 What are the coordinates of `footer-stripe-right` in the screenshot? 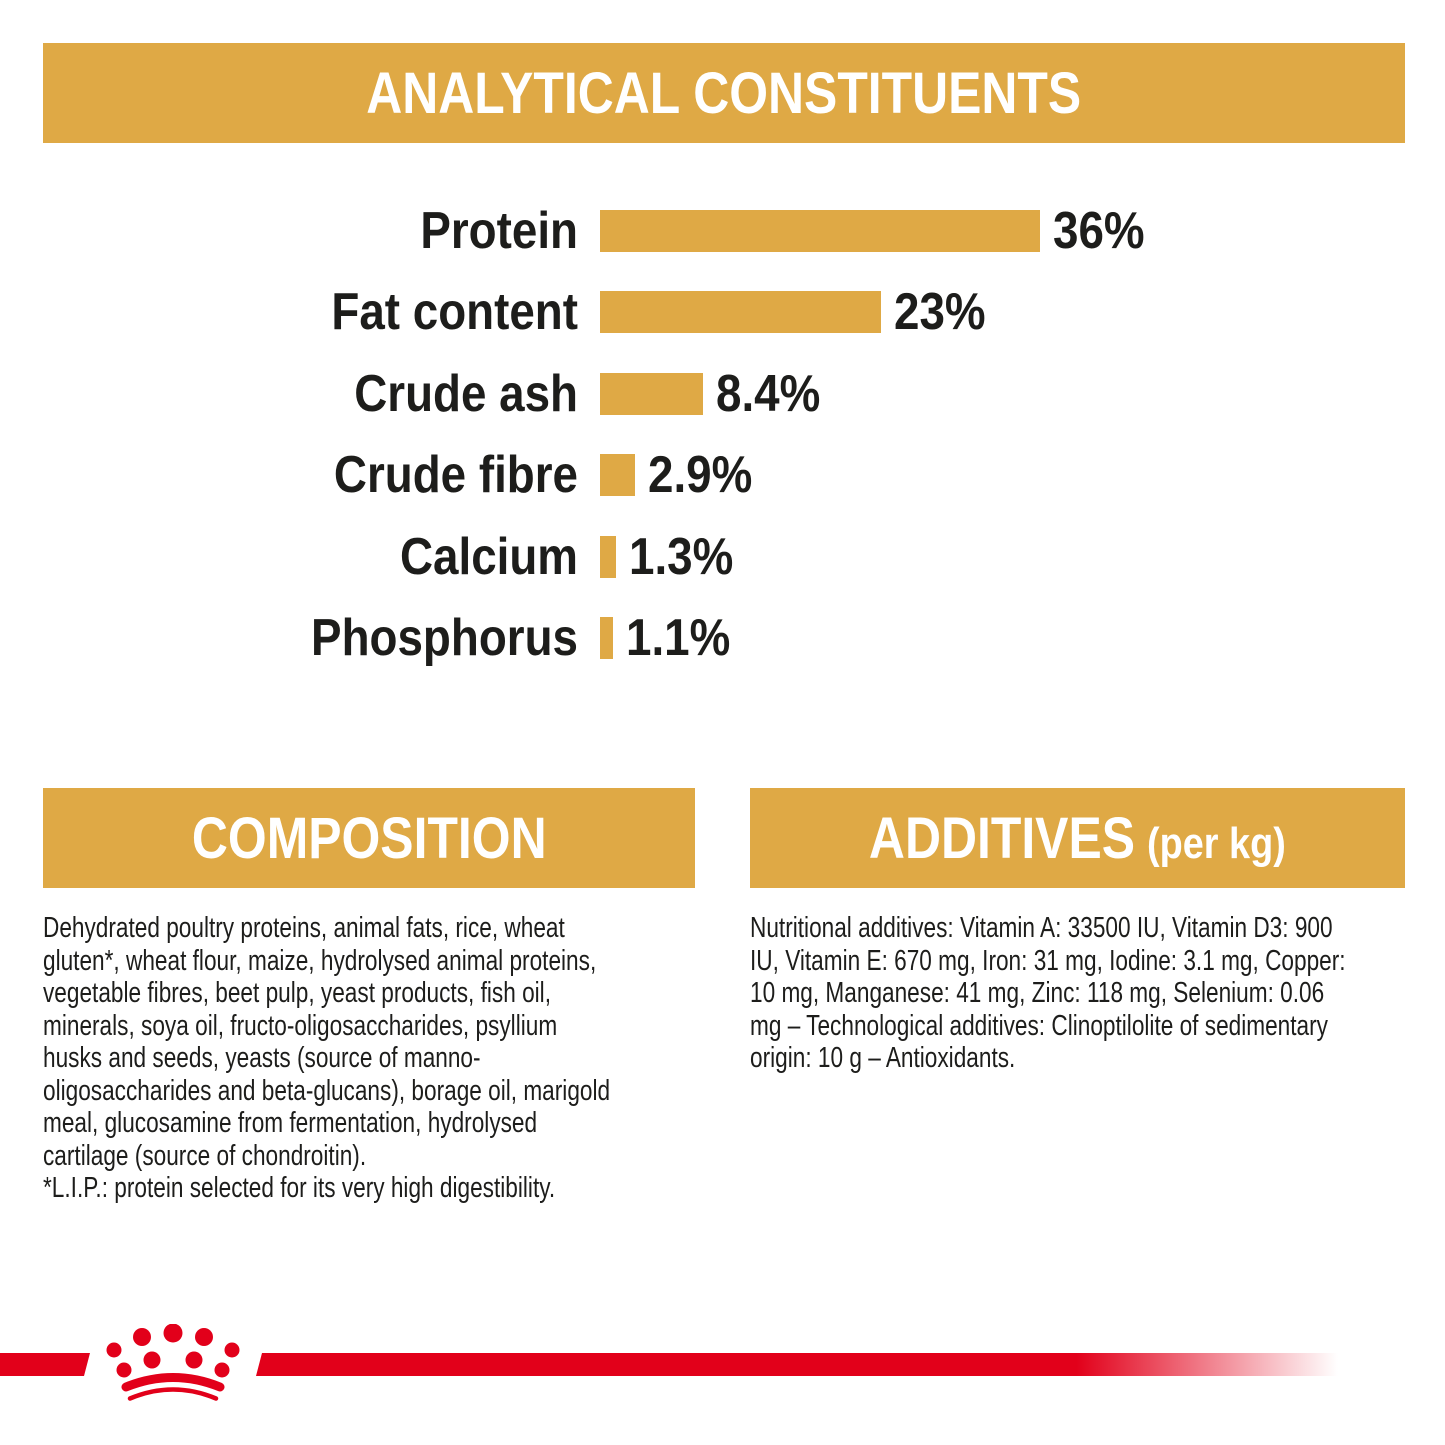 It's located at (850, 1364).